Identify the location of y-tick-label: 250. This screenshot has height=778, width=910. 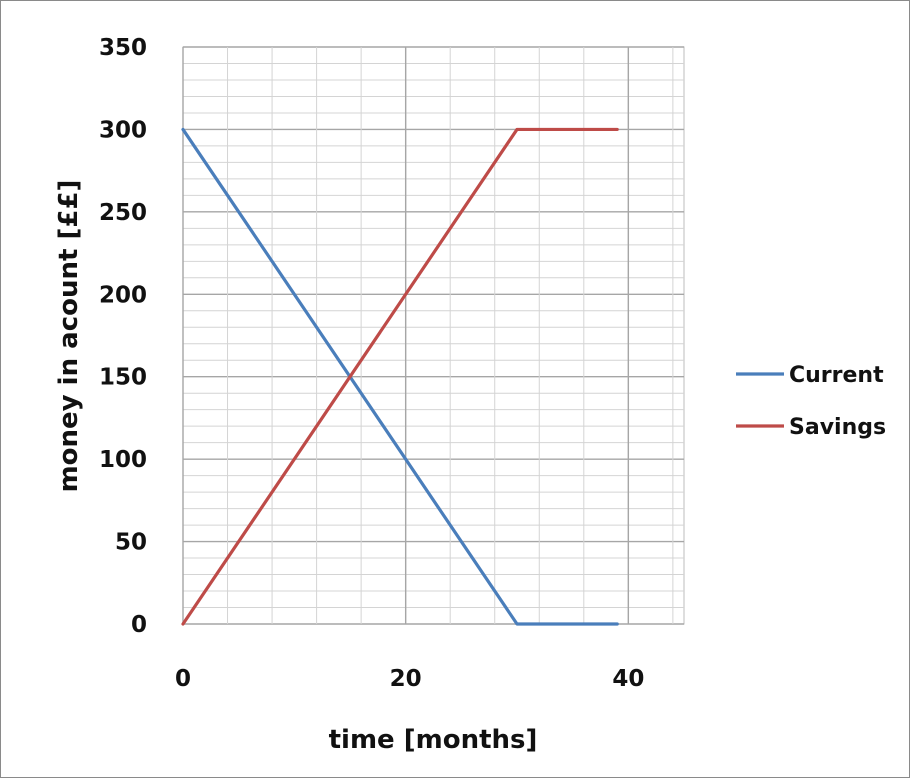
(123, 213).